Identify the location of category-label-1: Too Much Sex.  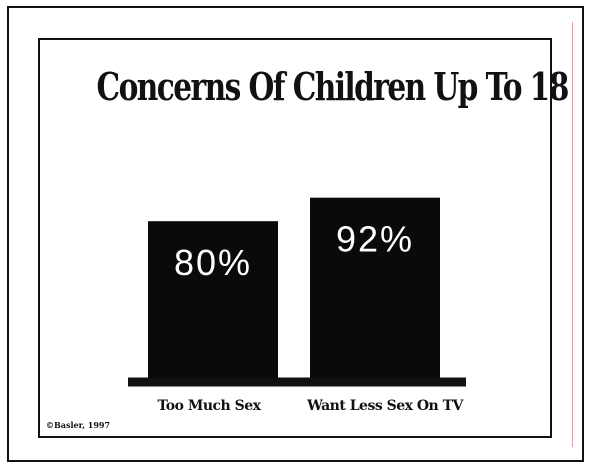
(210, 406).